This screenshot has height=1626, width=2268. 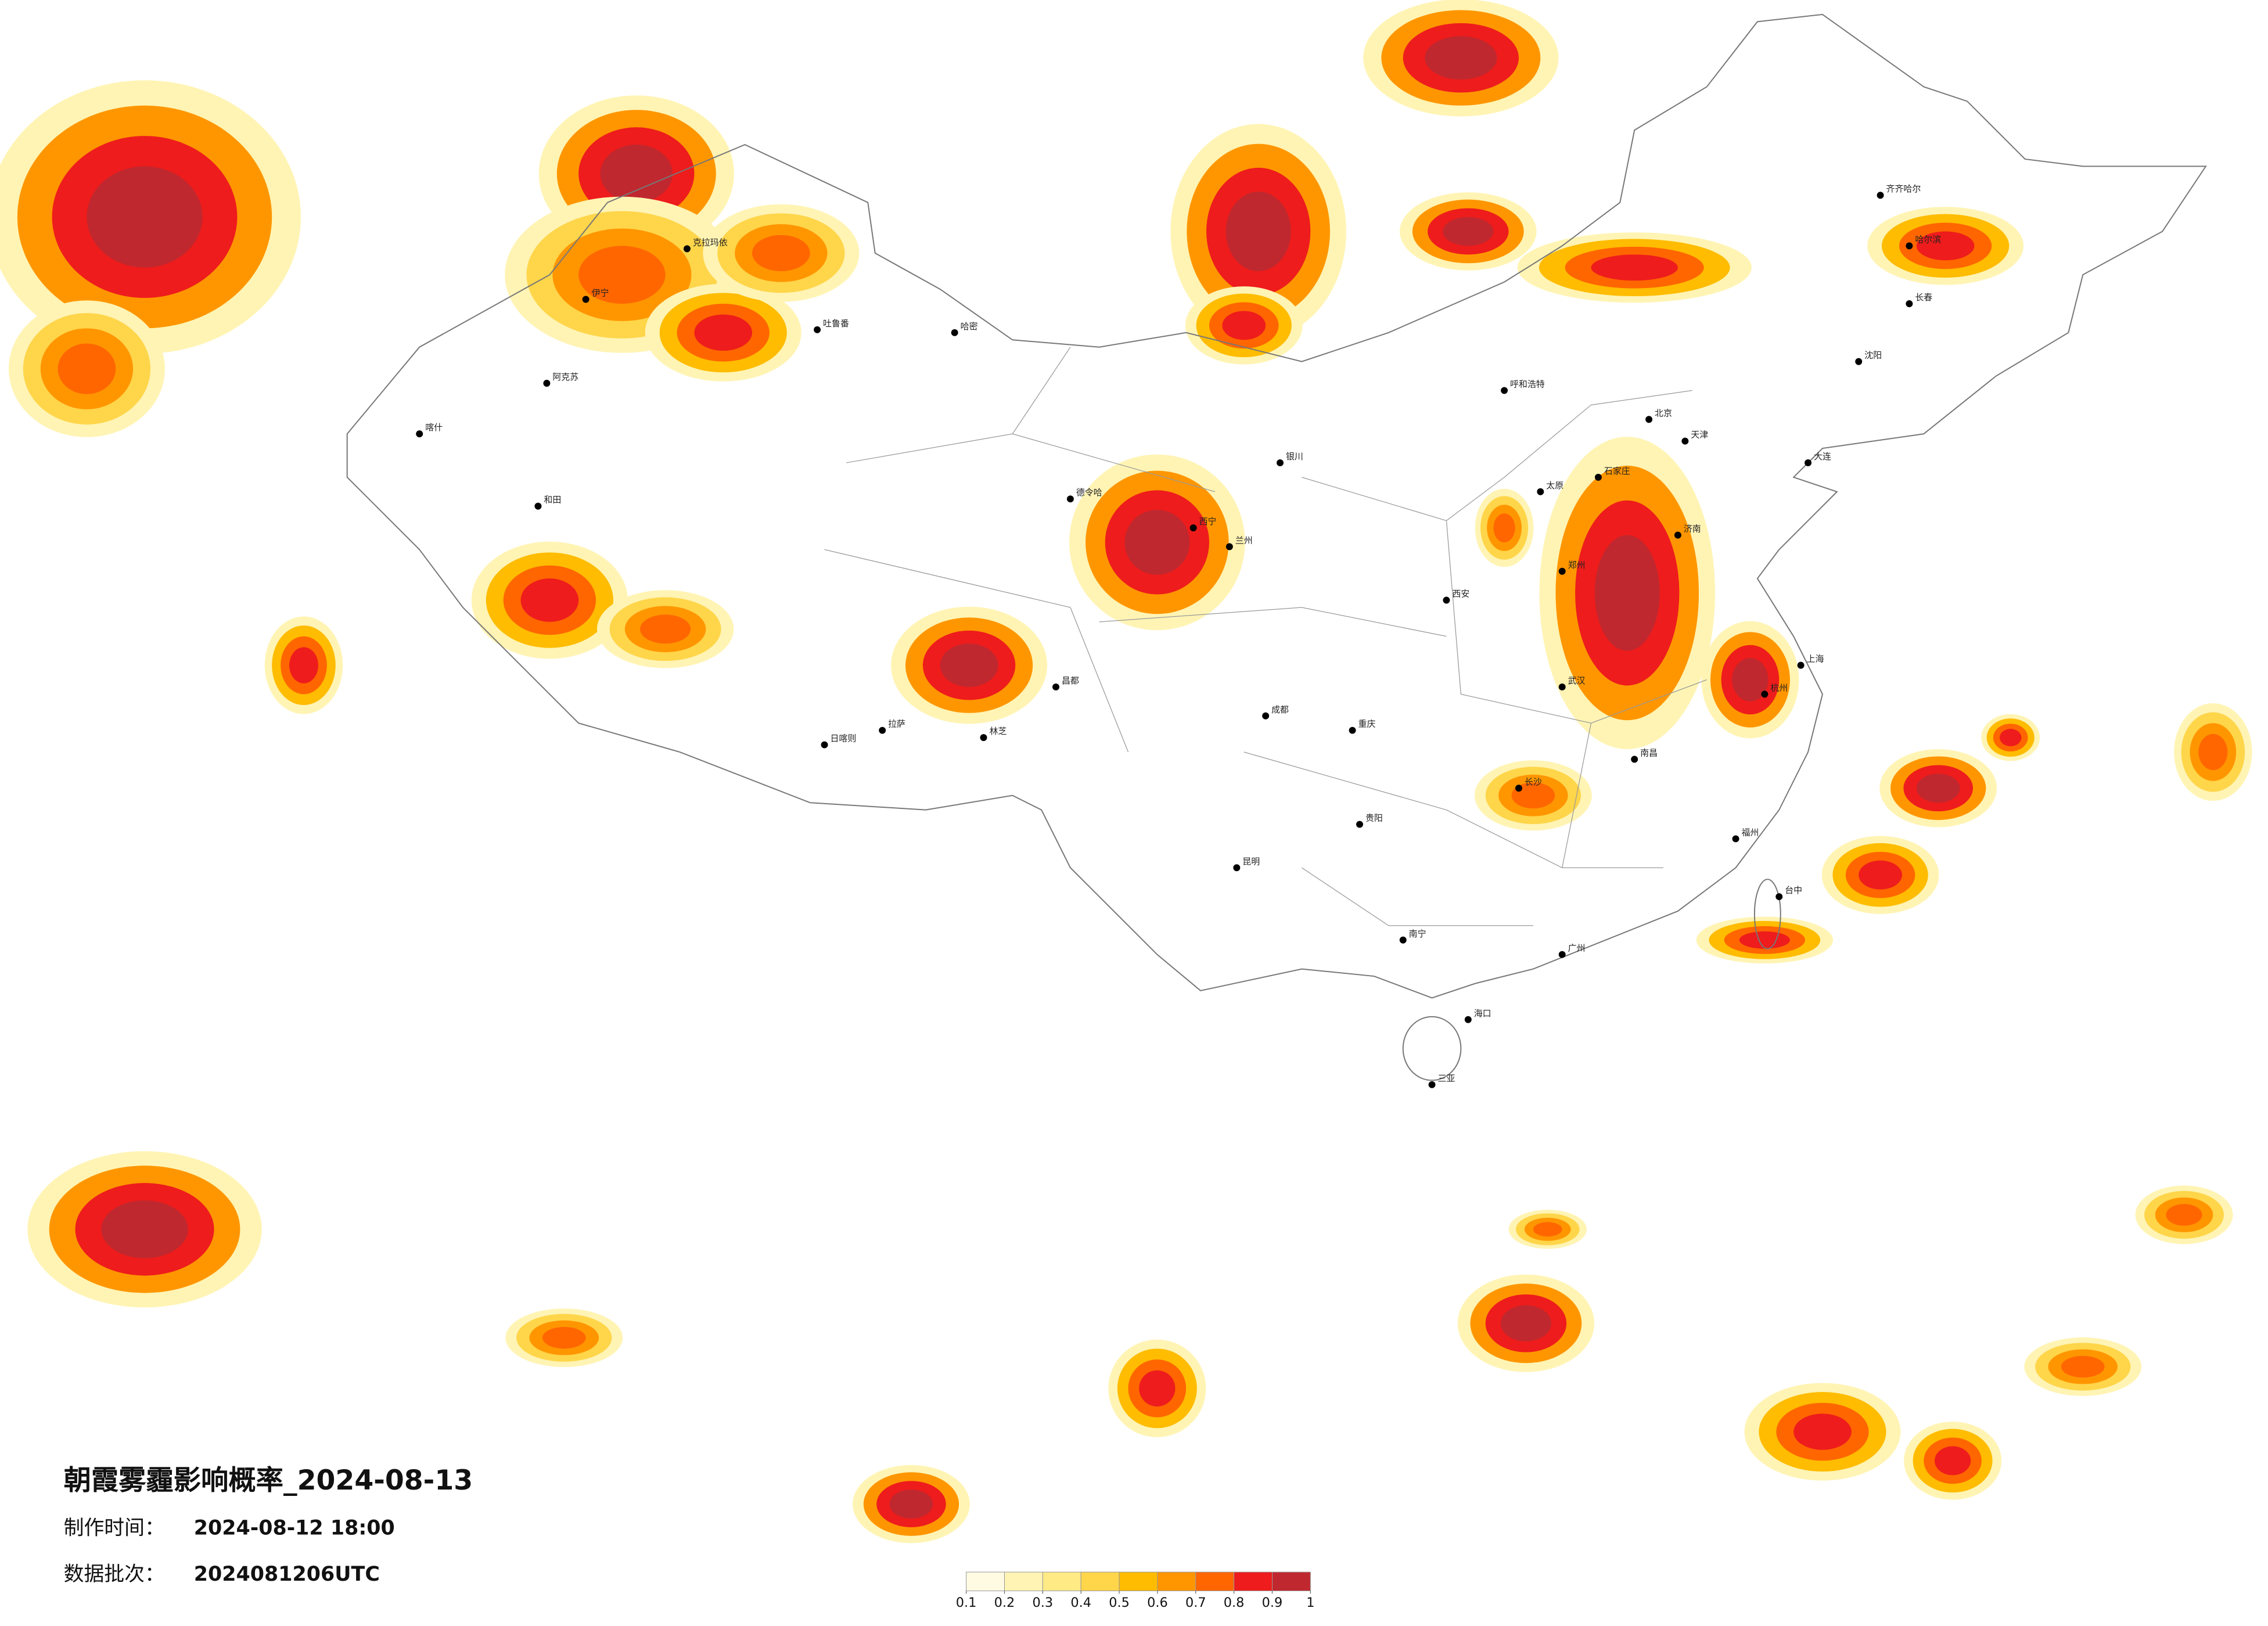 I want to click on legend-tick-label: 0.5, so click(x=1119, y=1602).